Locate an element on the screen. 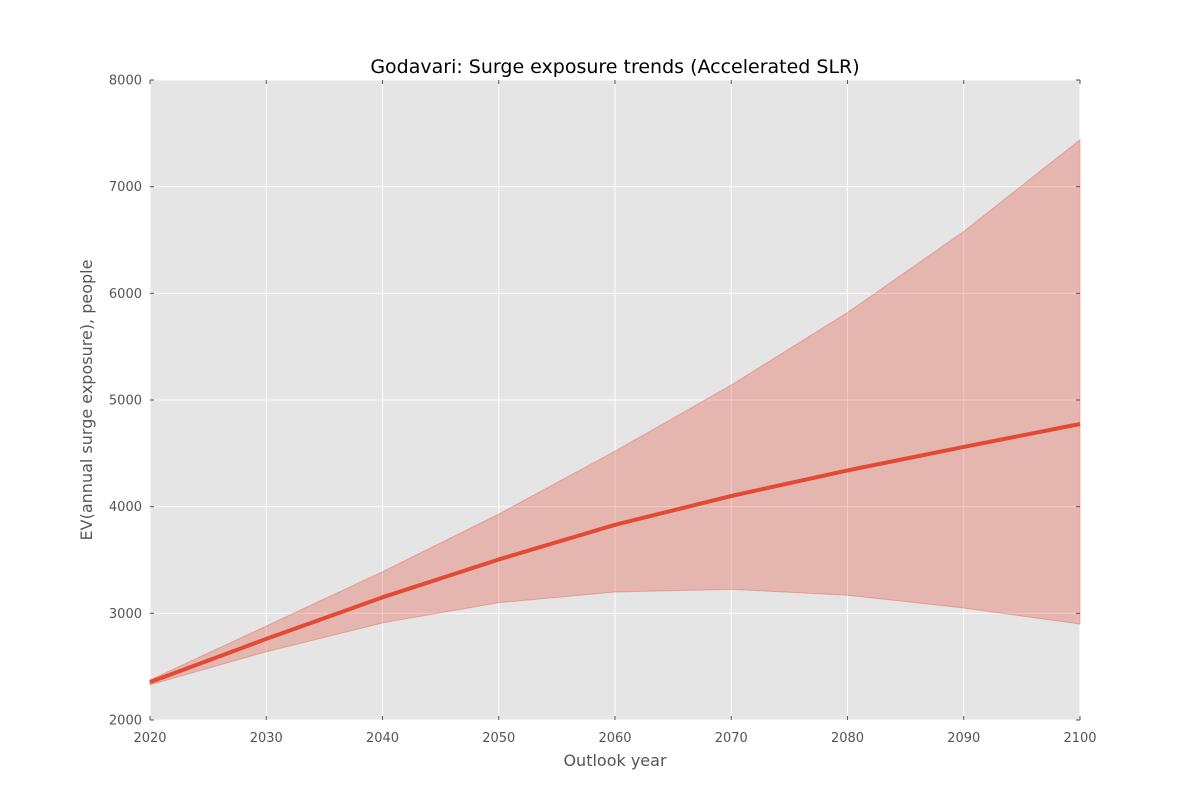  x-tick-label: 2050 is located at coordinates (498, 738).